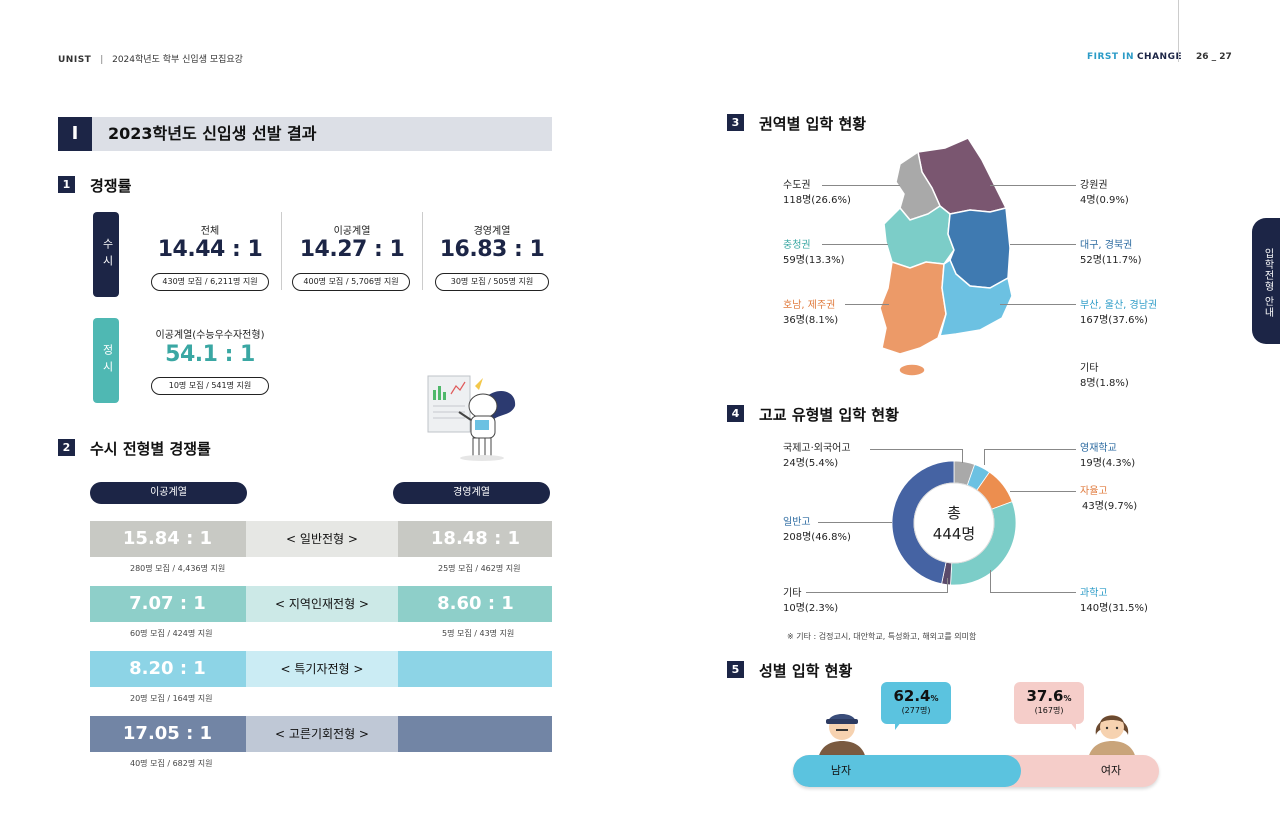 Image resolution: width=1280 pixels, height=829 pixels. Describe the element at coordinates (492, 249) in the screenshot. I see `susi-col-ratio: 16.83 : 1` at that location.